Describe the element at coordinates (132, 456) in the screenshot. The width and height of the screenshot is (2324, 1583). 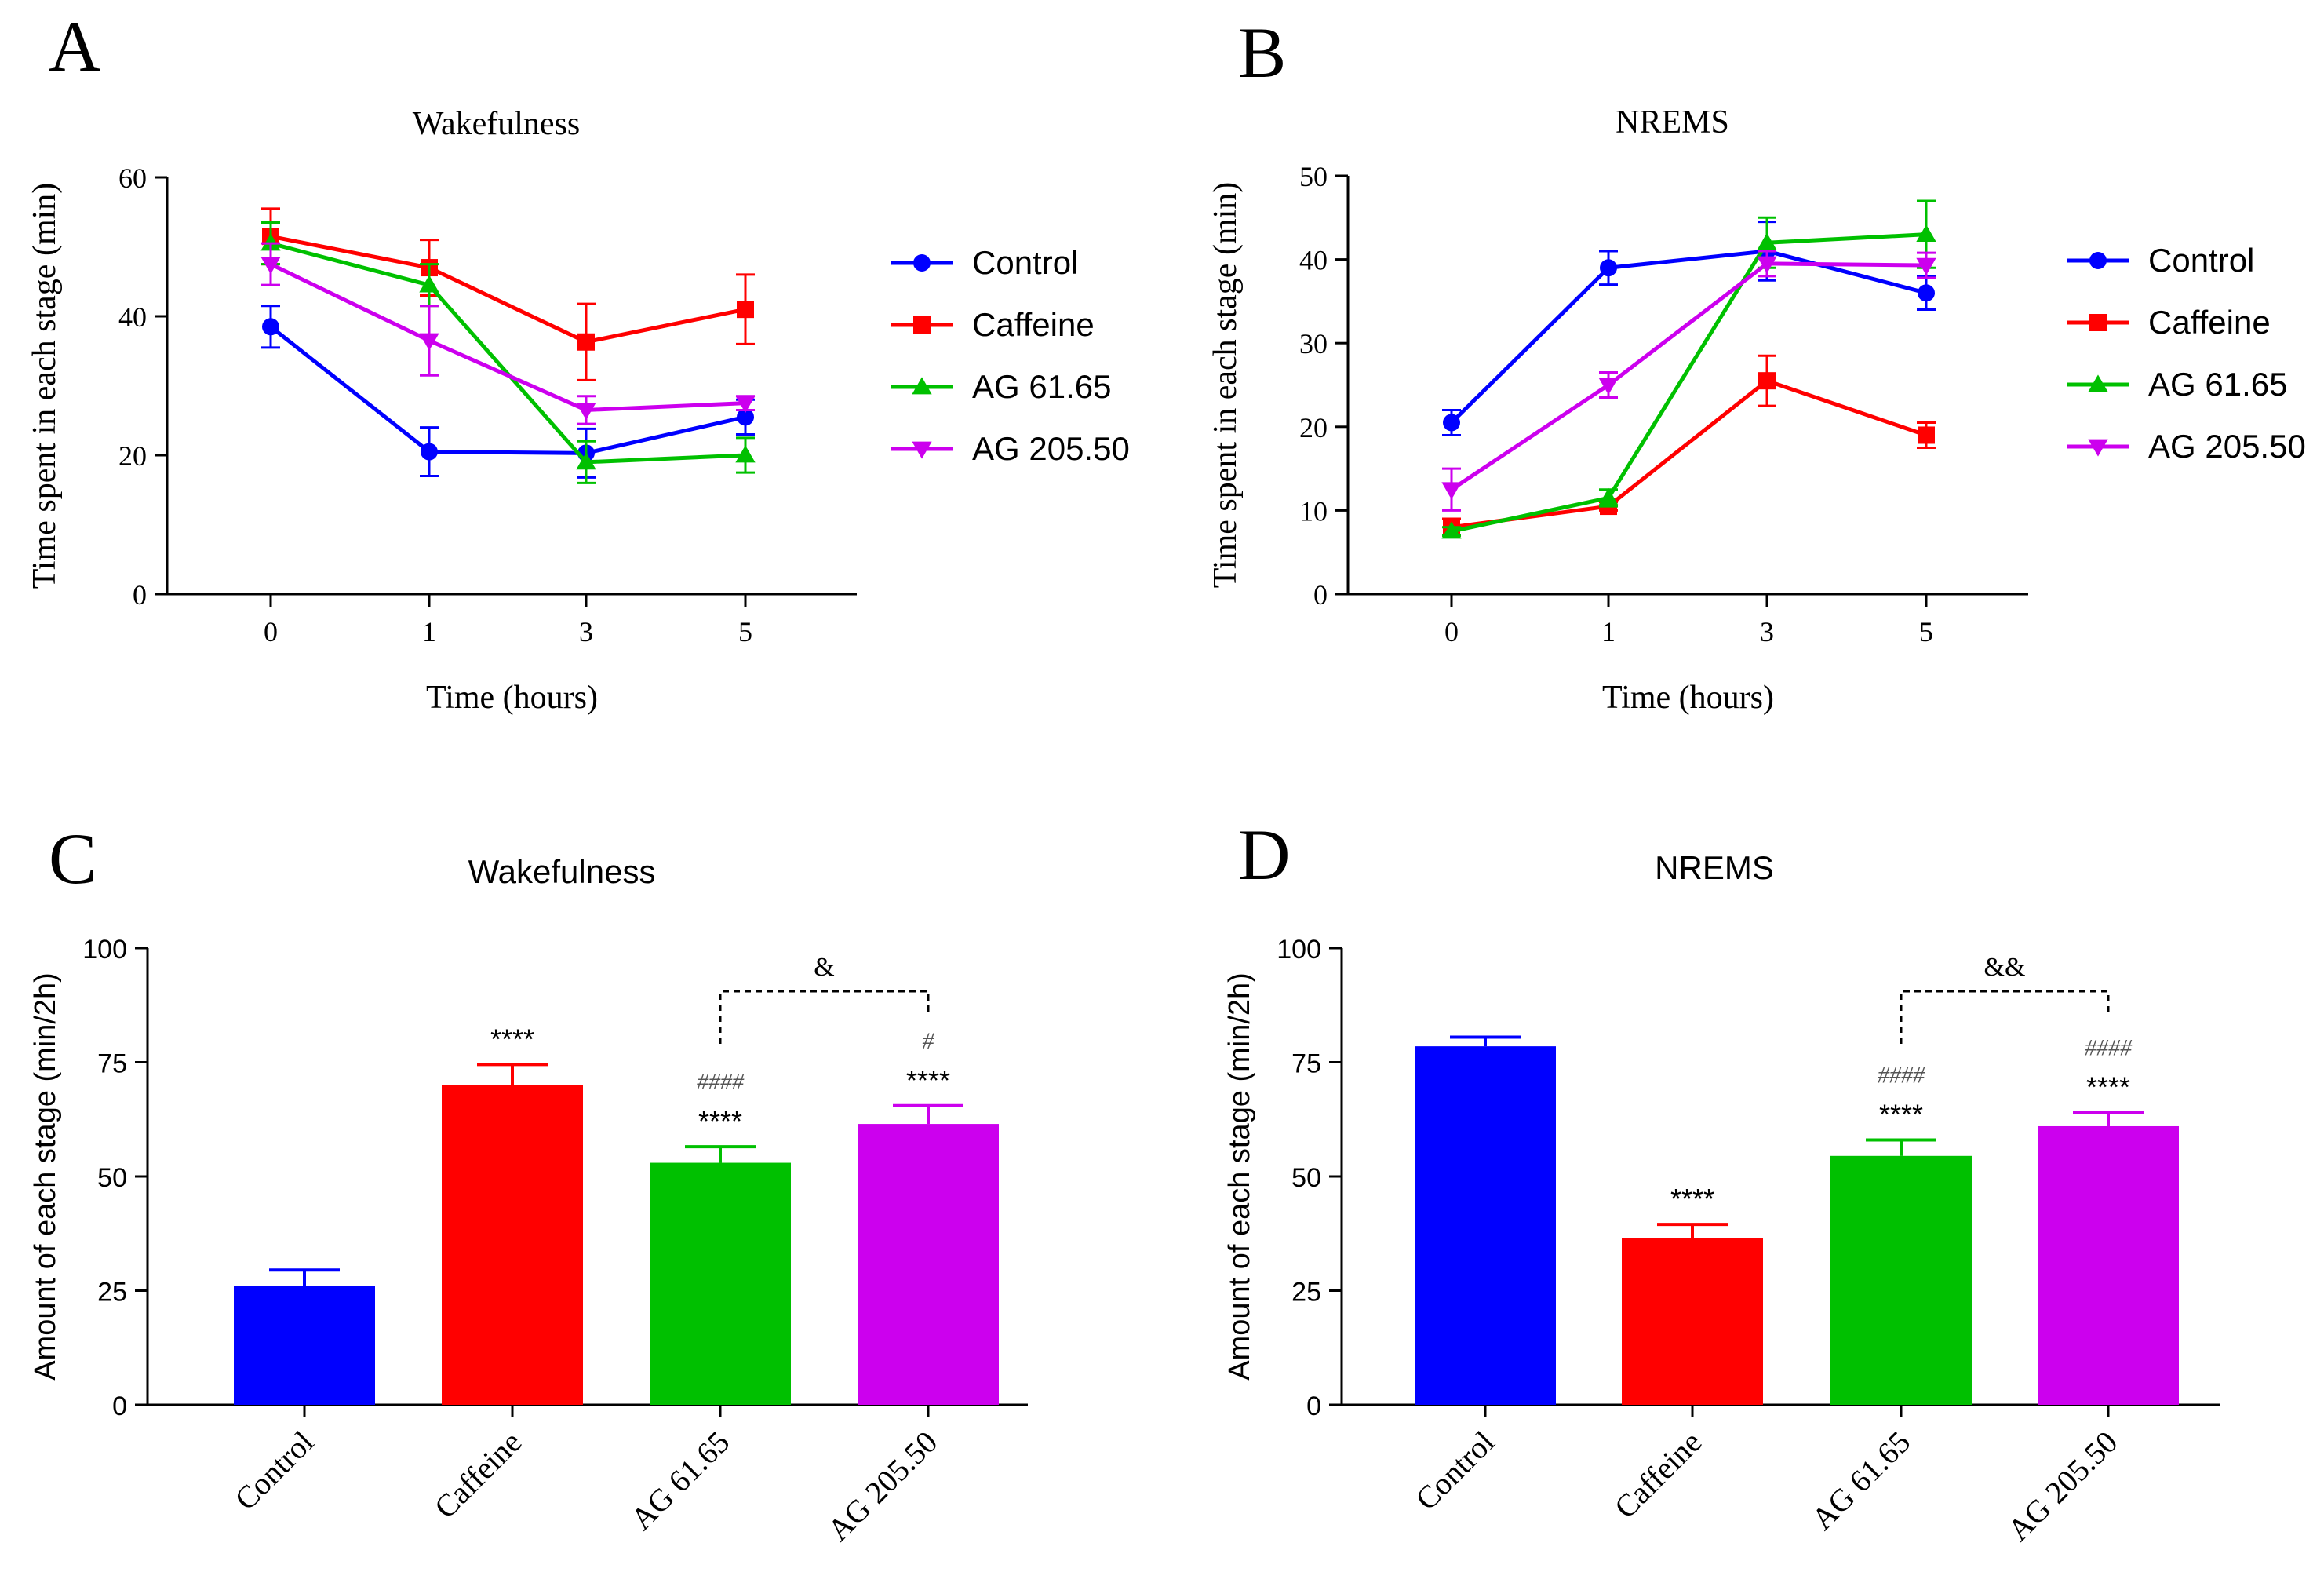
I see `y-tick-label: 20` at that location.